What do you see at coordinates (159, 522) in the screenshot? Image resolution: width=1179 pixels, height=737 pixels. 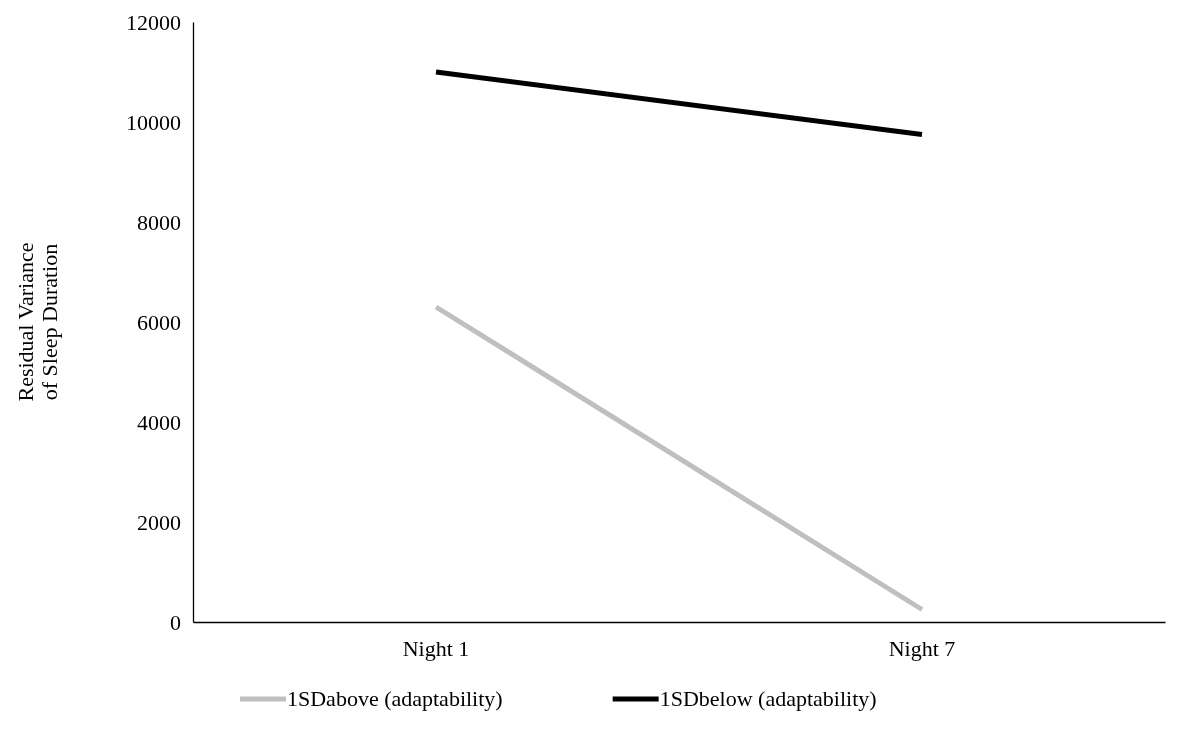 I see `y-tick-label: 2000` at bounding box center [159, 522].